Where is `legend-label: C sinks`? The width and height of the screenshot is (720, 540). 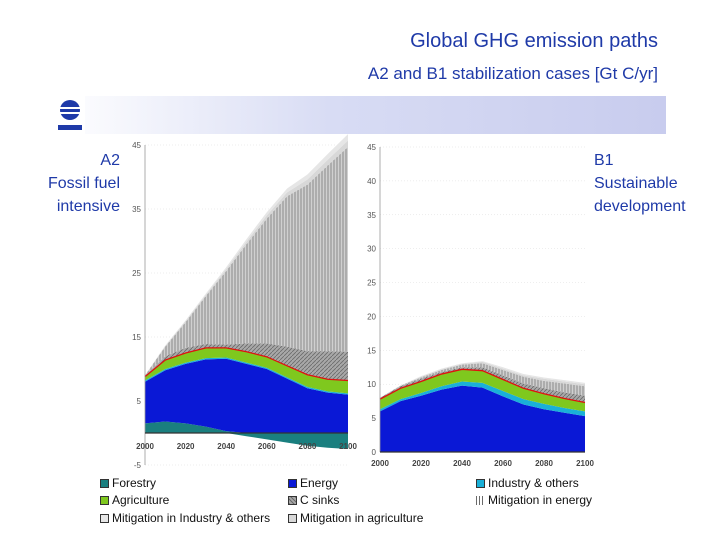 legend-label: C sinks is located at coordinates (320, 500).